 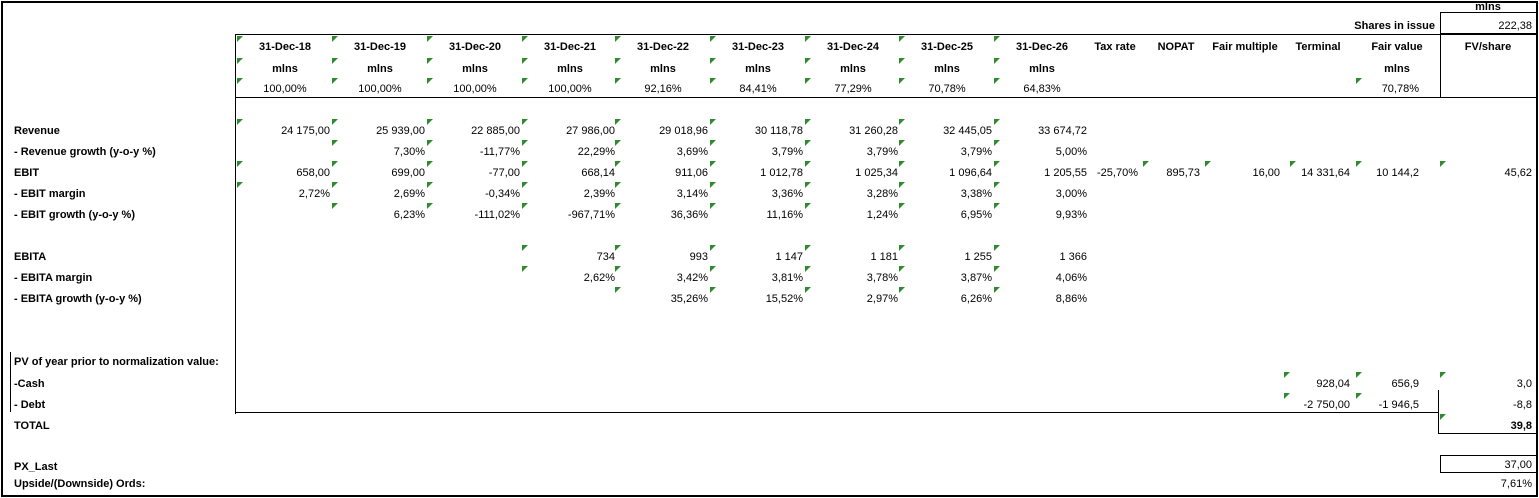 What do you see at coordinates (504, 173) in the screenshot?
I see `cell-ebit: -77,00` at bounding box center [504, 173].